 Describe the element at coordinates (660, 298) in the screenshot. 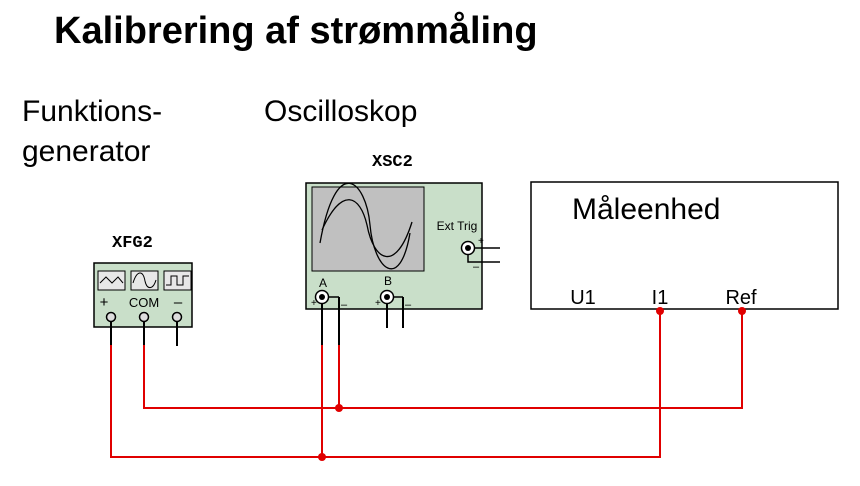

I see `terminal-i1-label: I1` at that location.